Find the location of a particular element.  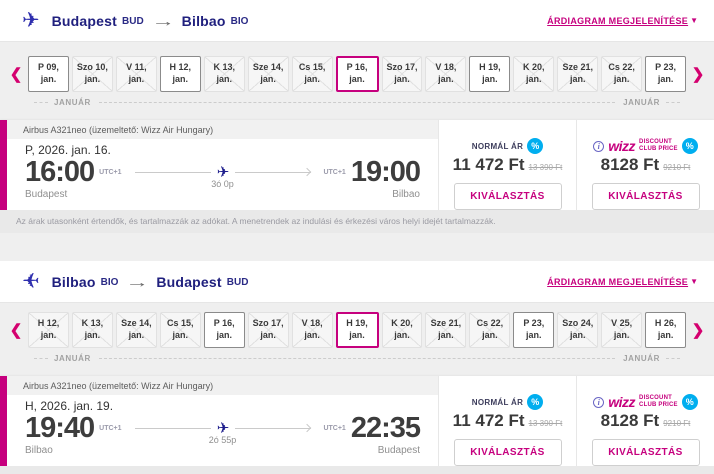

date-tile: H 26, jan. is located at coordinates (666, 329).